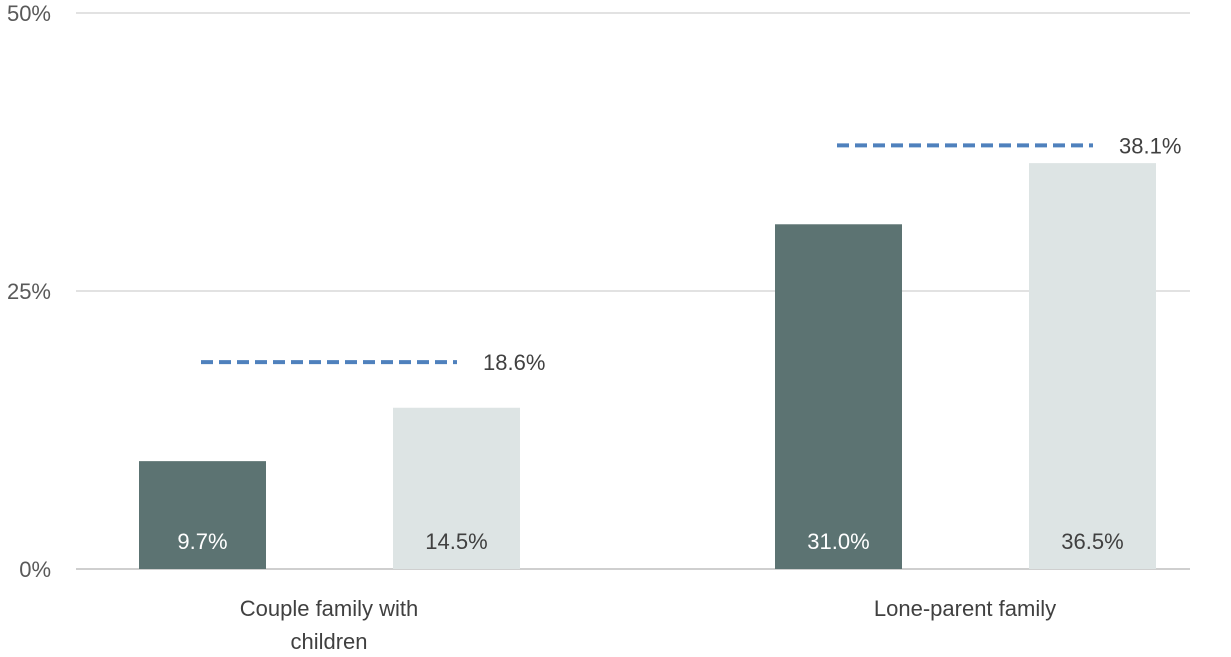 The height and width of the screenshot is (657, 1231). Describe the element at coordinates (202, 541) in the screenshot. I see `bar-value-label: 9.7%` at that location.